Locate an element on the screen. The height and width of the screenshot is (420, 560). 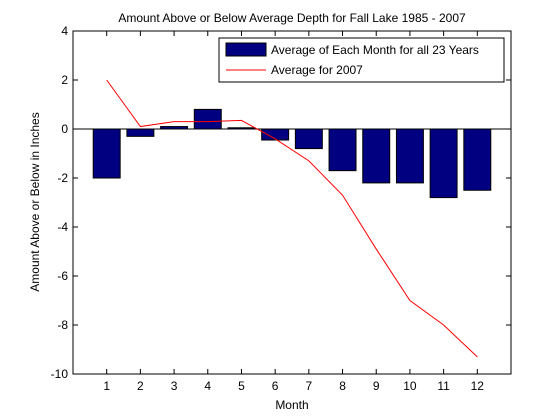
x-tick-label: 8 is located at coordinates (342, 386).